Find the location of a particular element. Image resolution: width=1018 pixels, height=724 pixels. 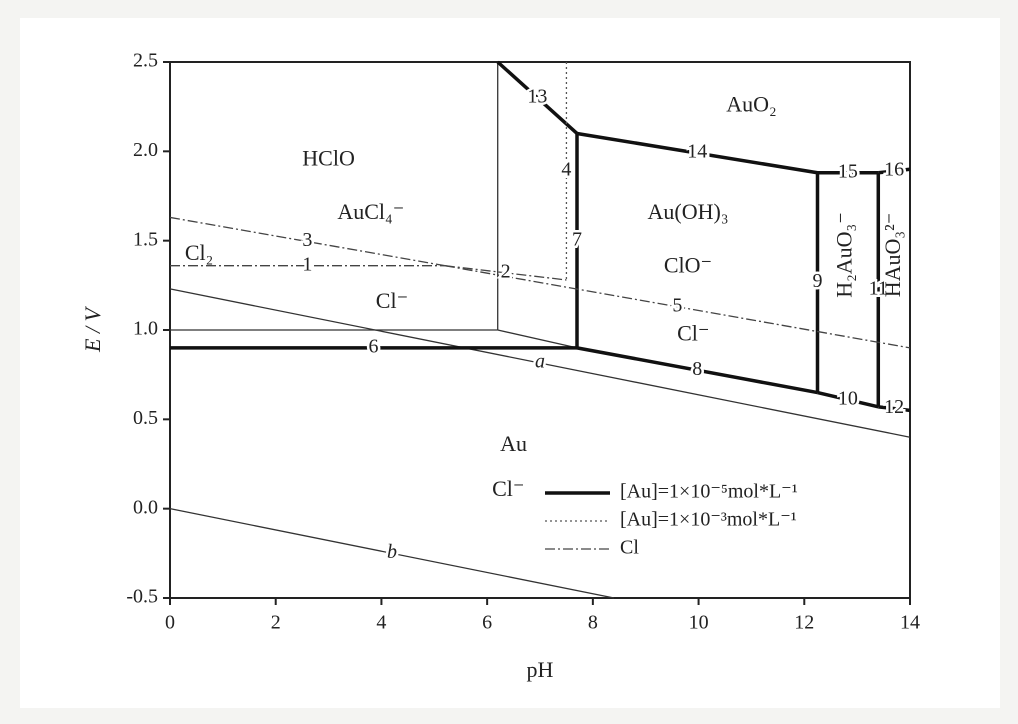

line-label: 1 is located at coordinates (307, 264).